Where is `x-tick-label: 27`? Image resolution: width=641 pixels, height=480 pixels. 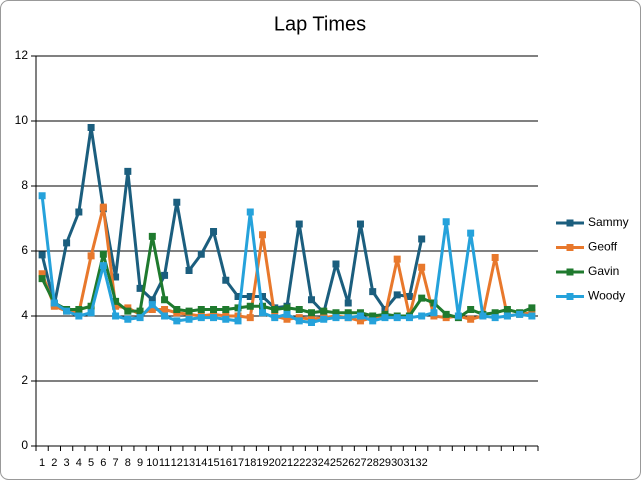
x-tick-label: 27 is located at coordinates (360, 463).